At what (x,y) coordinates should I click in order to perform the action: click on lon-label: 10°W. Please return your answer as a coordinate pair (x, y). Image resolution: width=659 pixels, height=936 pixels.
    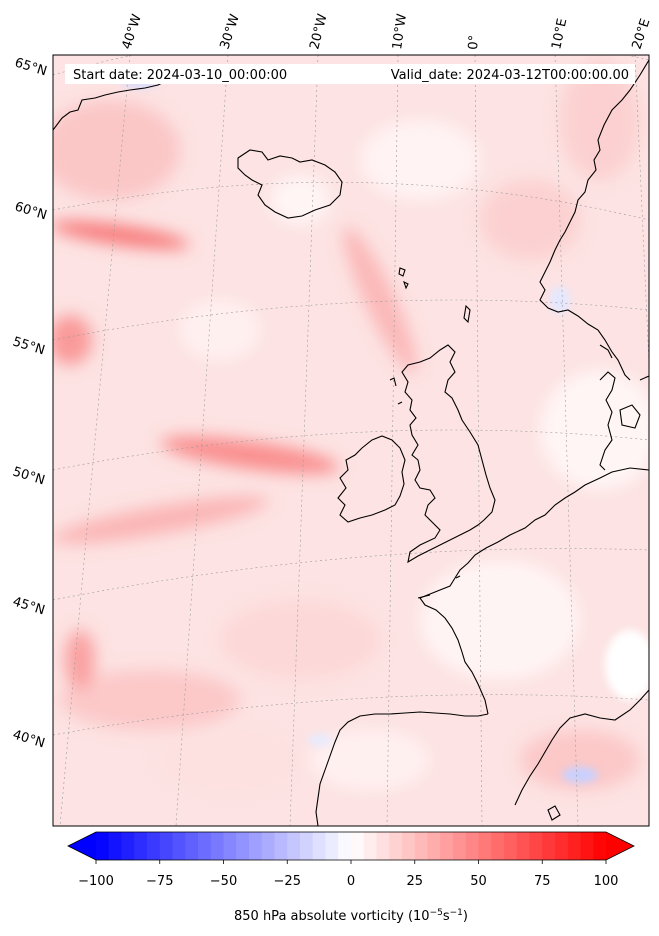
    Looking at the image, I should click on (400, 32).